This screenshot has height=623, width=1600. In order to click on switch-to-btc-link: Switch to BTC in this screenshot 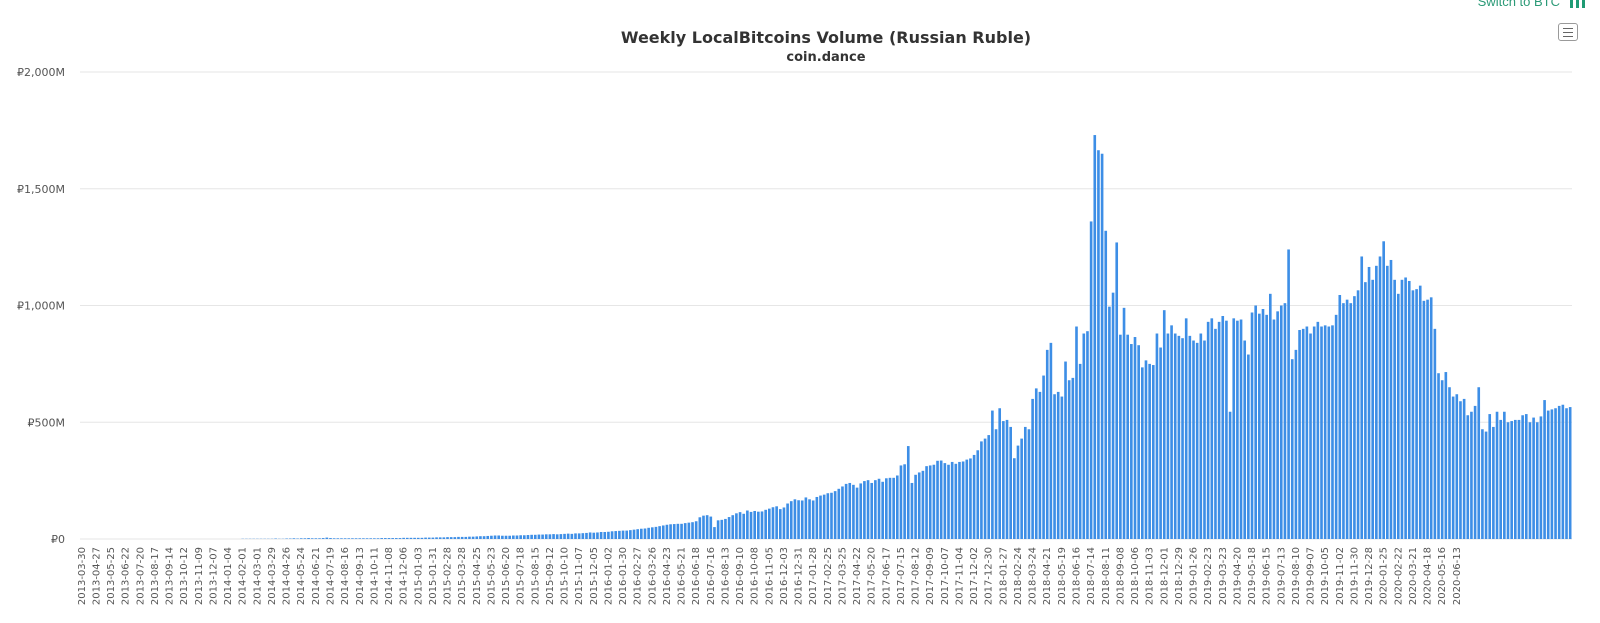, I will do `click(1518, 4)`.